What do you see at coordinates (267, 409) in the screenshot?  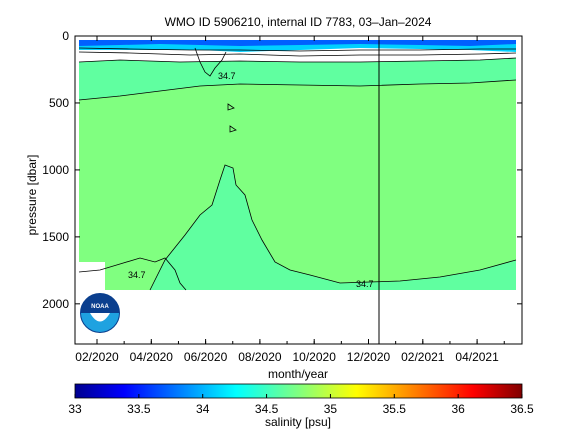 I see `colorbar-tick-label: 34.5` at bounding box center [267, 409].